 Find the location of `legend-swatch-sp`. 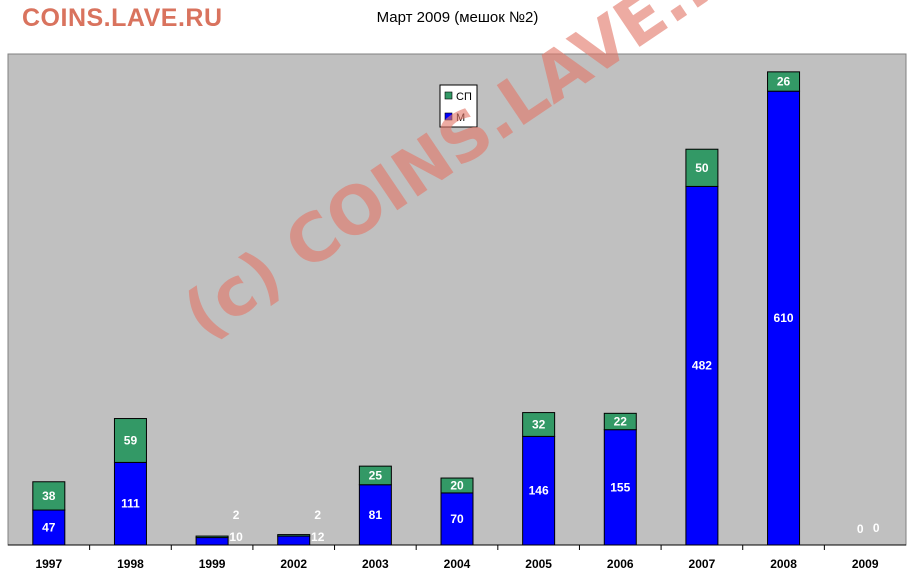

legend-swatch-sp is located at coordinates (448, 95).